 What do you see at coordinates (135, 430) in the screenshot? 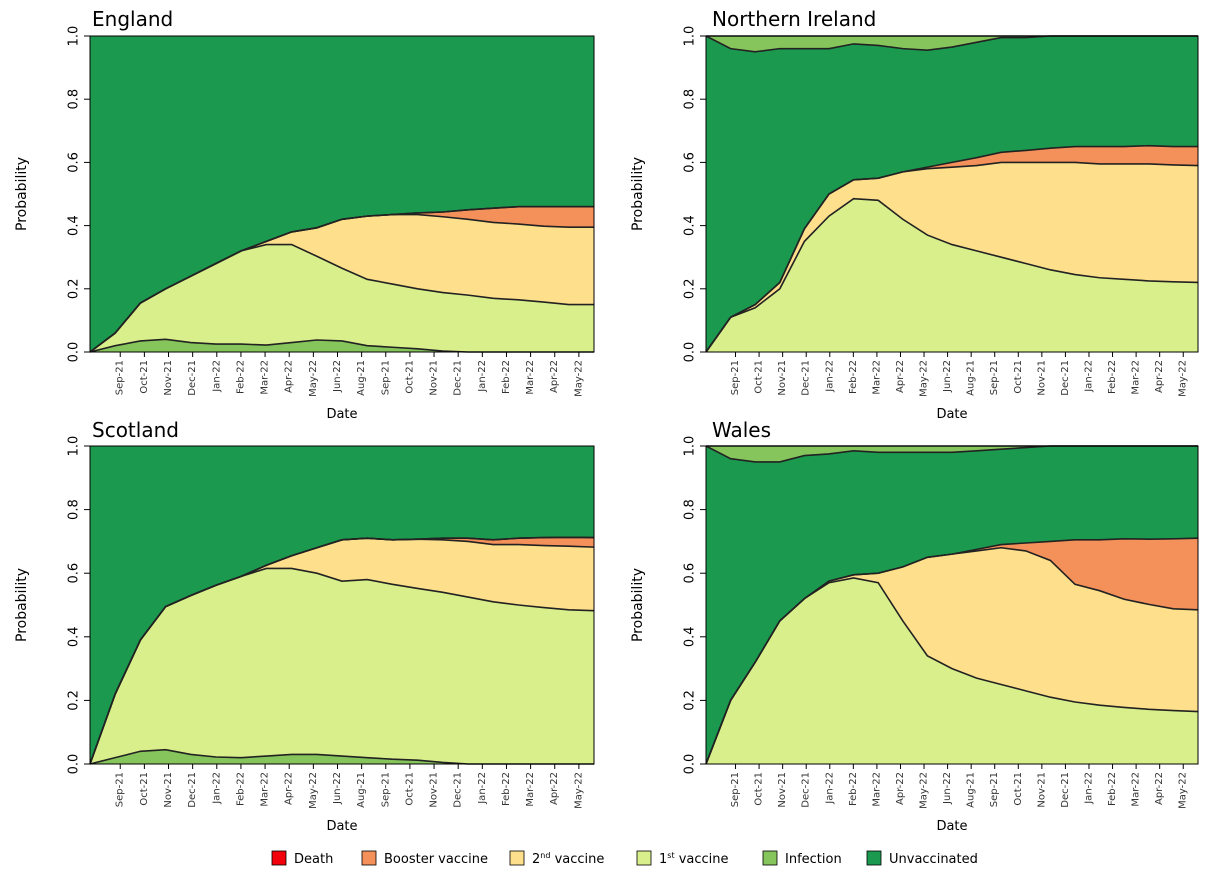
I see `chart-title: Scotland` at bounding box center [135, 430].